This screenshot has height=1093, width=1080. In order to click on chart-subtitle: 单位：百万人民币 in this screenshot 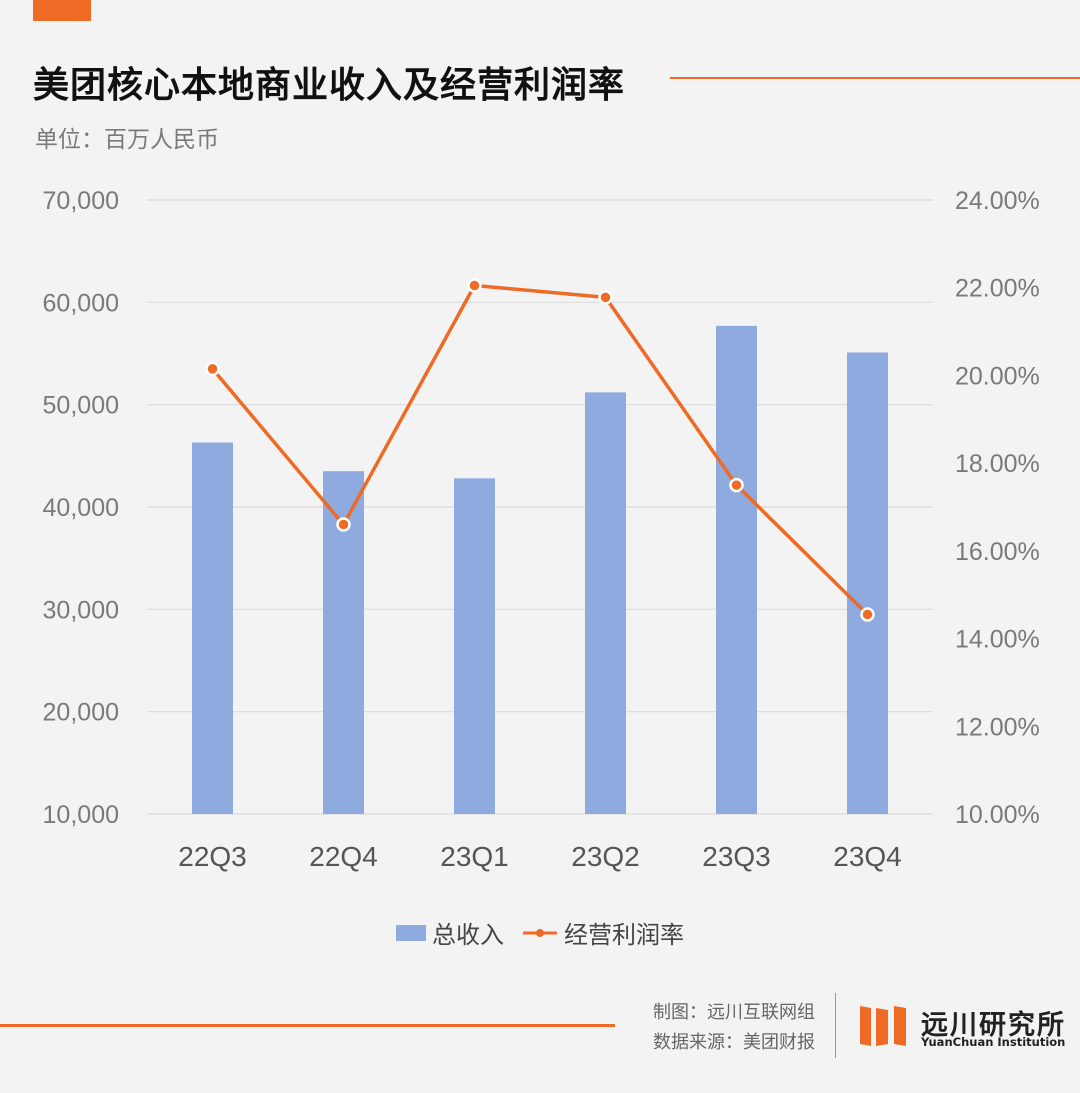, I will do `click(127, 140)`.